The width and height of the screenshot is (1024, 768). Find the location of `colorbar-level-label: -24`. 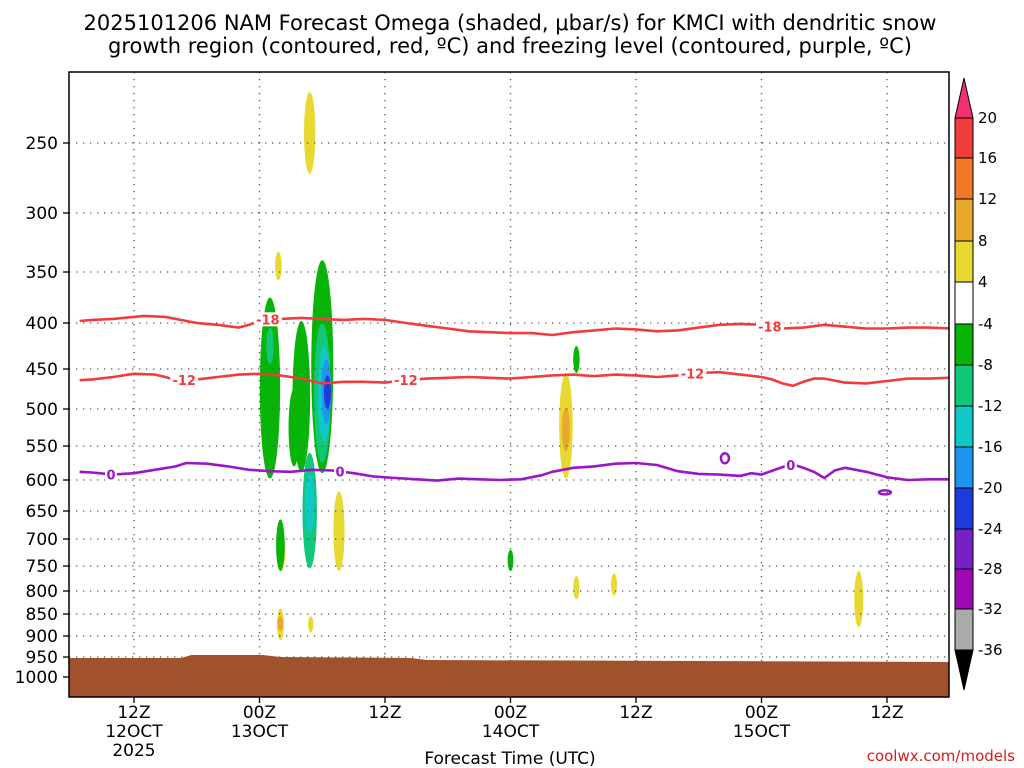

colorbar-level-label: -24 is located at coordinates (990, 529).